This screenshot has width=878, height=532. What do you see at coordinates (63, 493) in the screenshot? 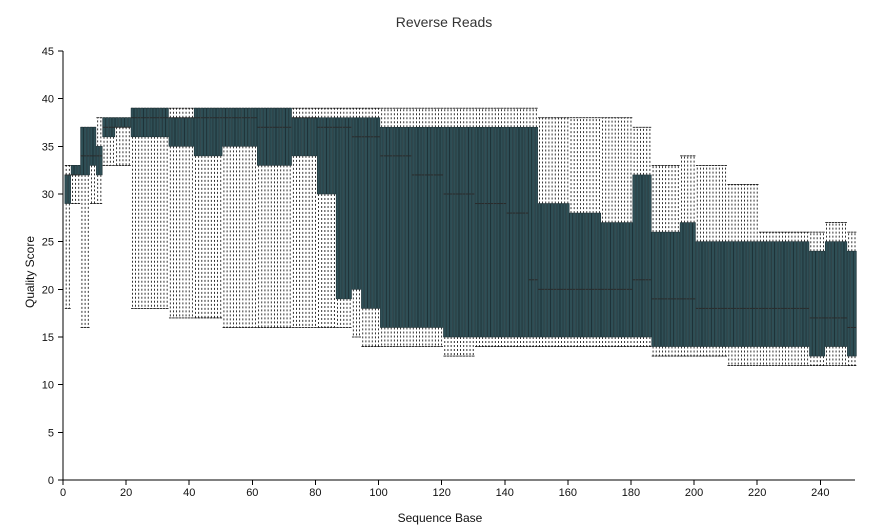
I see `x-tick-label: 0` at bounding box center [63, 493].